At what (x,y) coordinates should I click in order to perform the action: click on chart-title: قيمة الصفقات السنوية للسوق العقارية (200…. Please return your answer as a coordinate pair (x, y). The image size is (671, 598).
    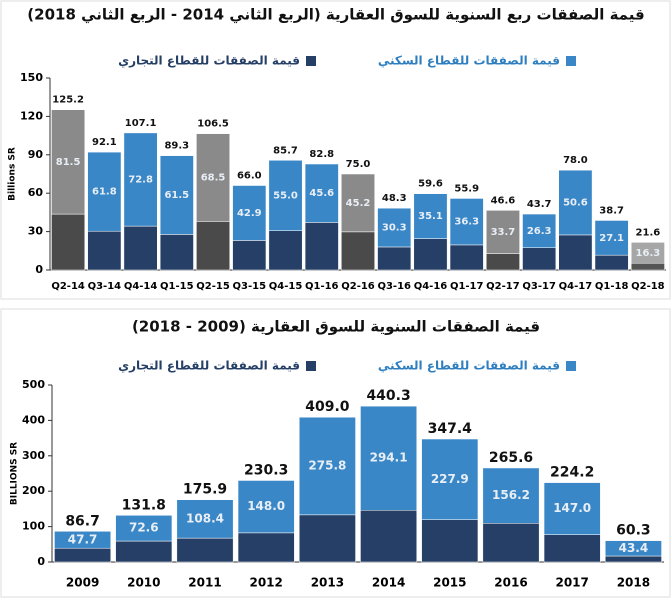
    Looking at the image, I should click on (336, 327).